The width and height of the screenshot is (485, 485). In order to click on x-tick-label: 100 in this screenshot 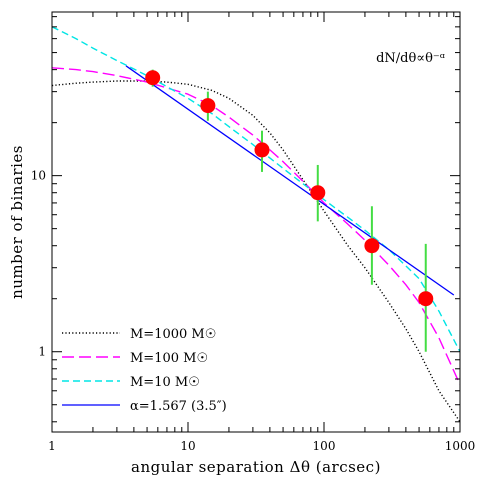, I will do `click(324, 446)`.